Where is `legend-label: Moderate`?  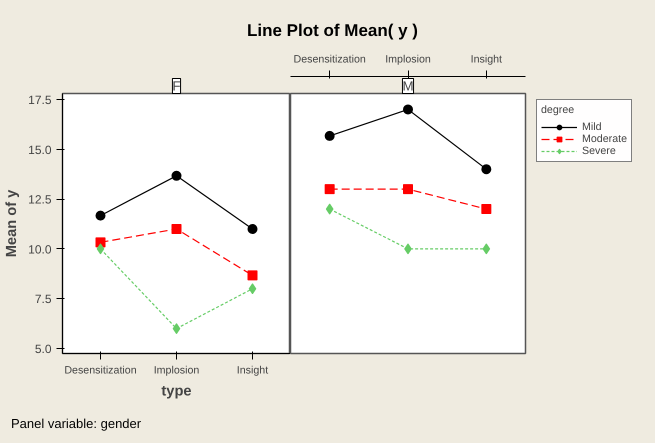 legend-label: Moderate is located at coordinates (605, 139).